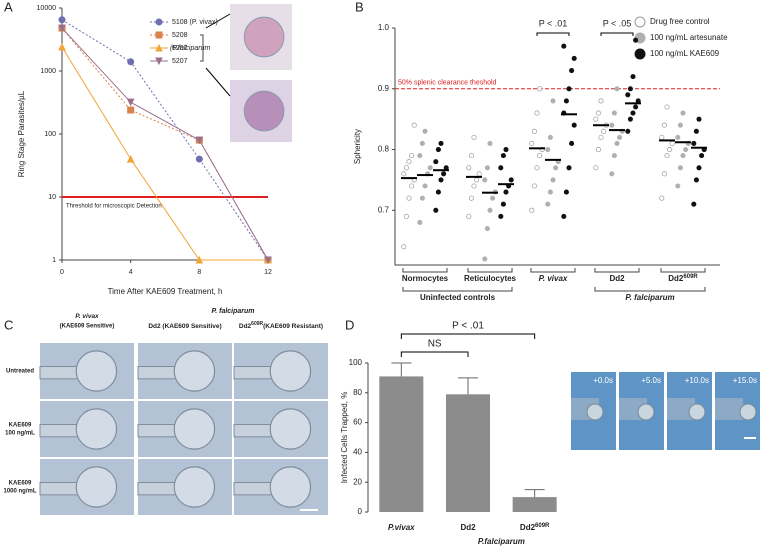  I want to click on x-tick-label: Dd2609R, so click(683, 279).